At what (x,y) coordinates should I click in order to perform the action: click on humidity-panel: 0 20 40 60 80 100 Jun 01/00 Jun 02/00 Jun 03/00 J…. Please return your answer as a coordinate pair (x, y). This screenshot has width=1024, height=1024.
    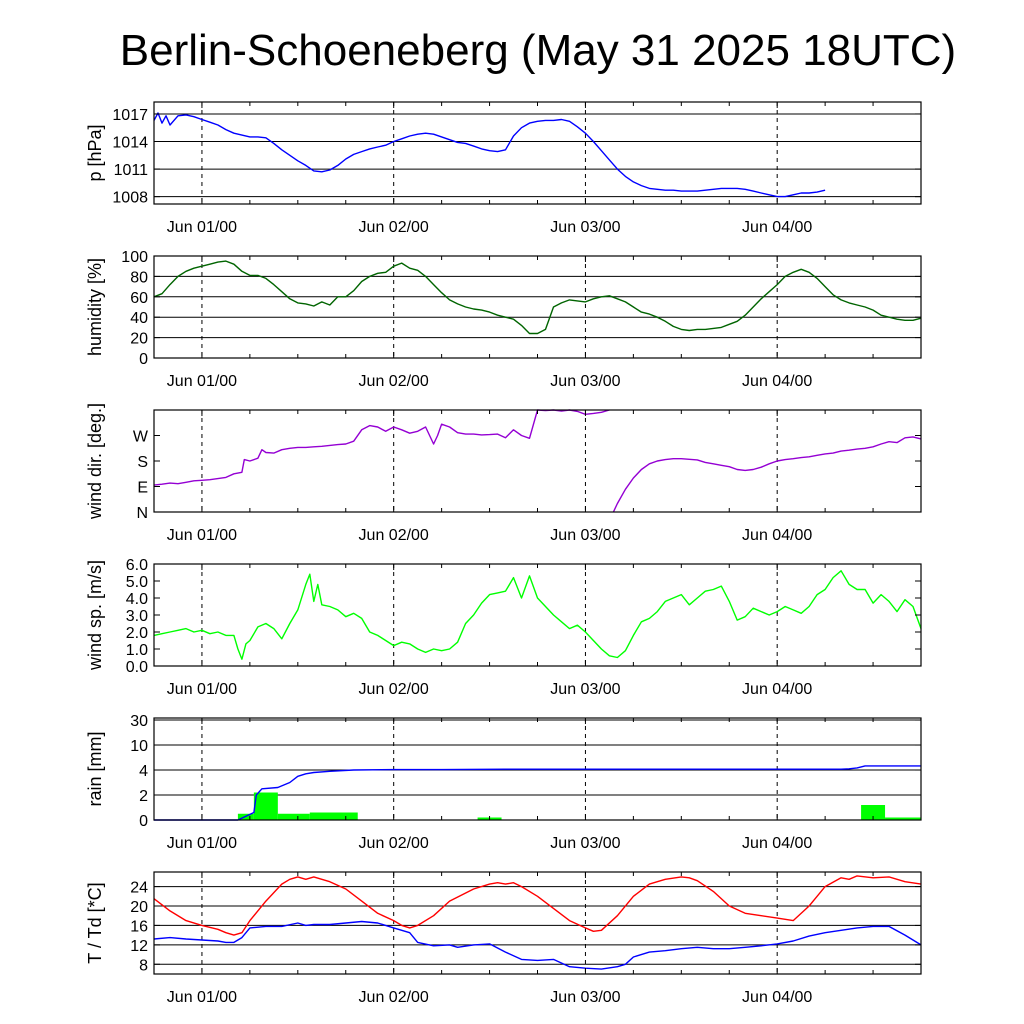
    Looking at the image, I should click on (503, 319).